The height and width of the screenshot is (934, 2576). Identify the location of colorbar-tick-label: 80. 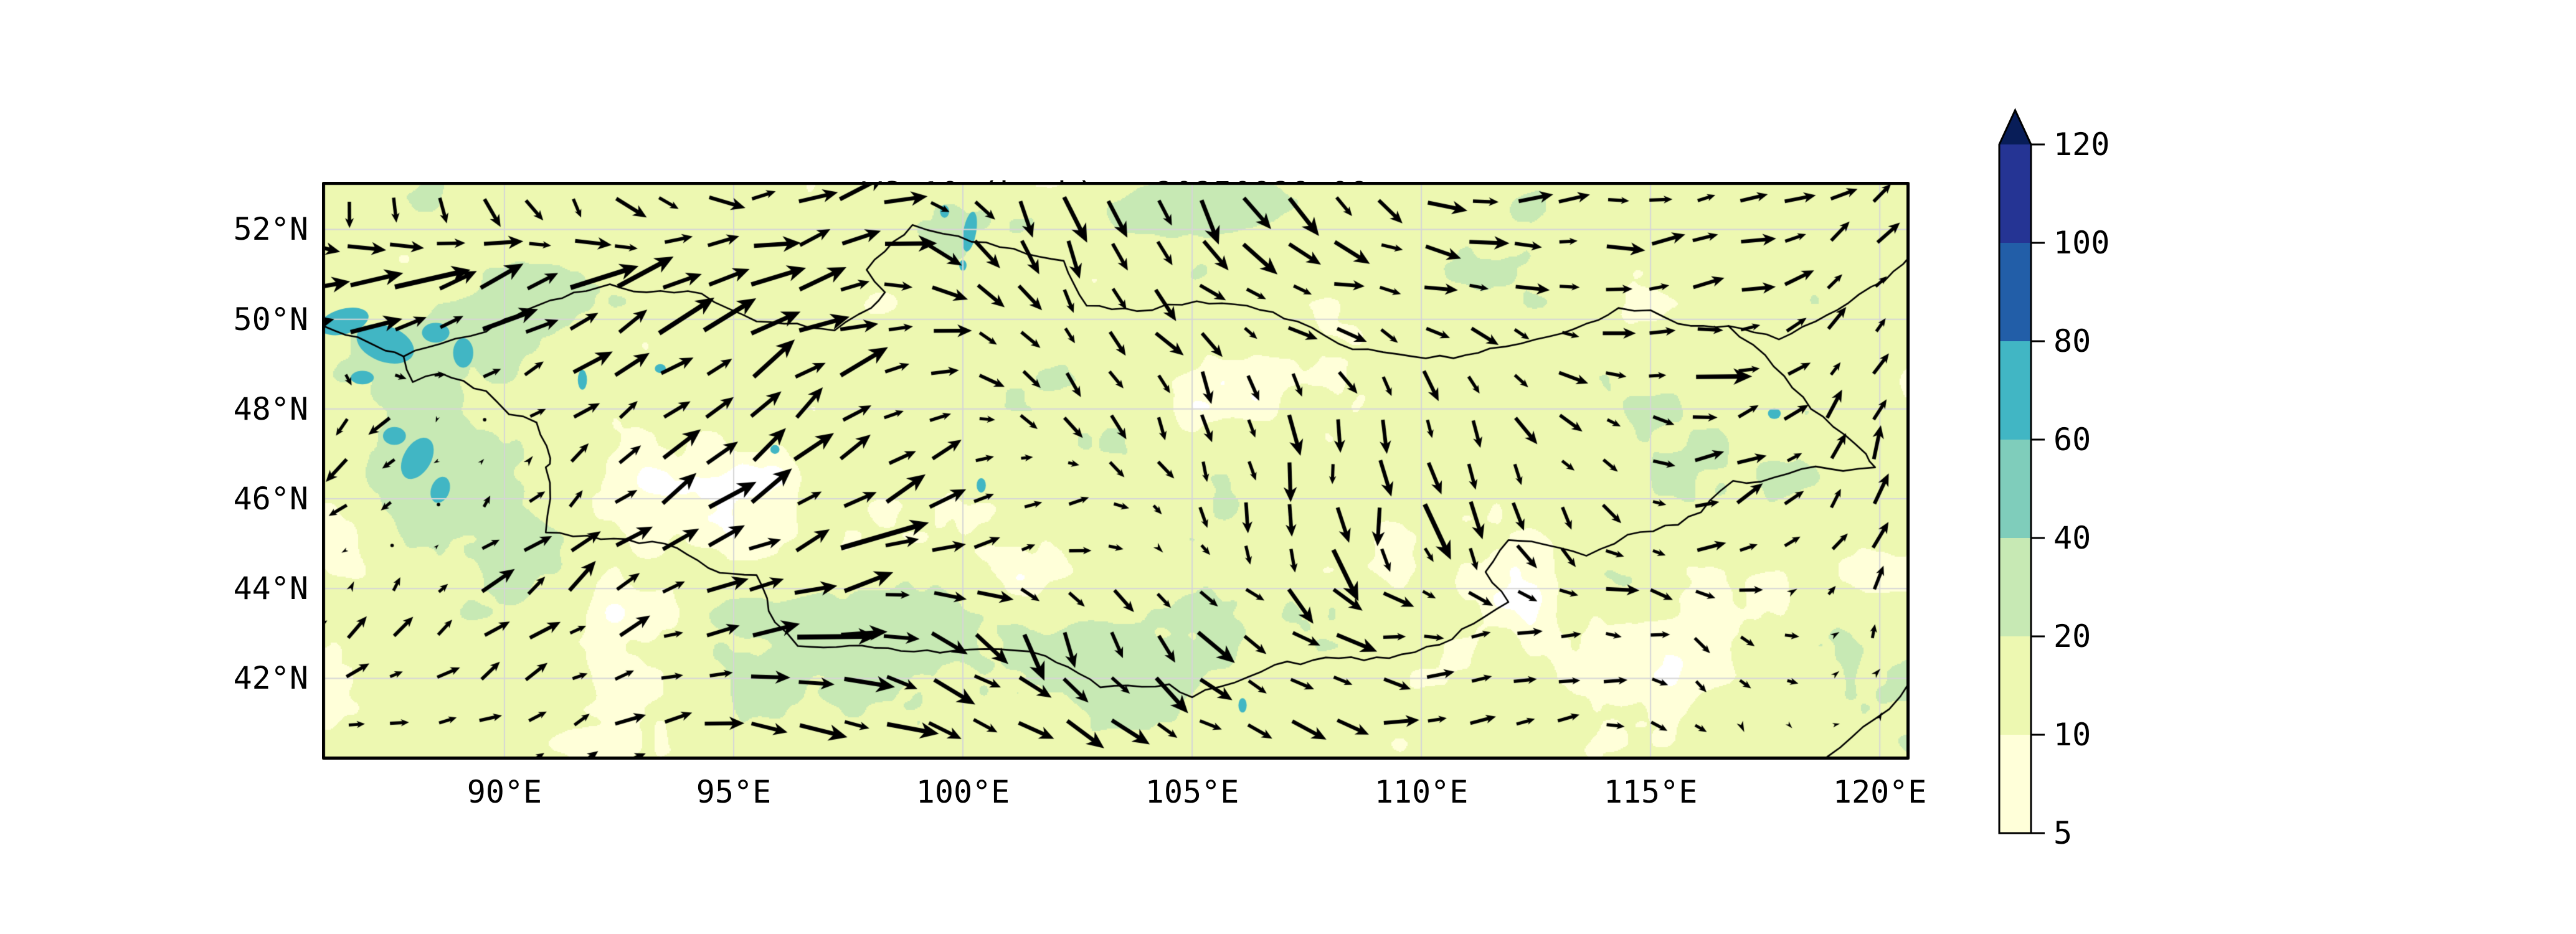
(2072, 341).